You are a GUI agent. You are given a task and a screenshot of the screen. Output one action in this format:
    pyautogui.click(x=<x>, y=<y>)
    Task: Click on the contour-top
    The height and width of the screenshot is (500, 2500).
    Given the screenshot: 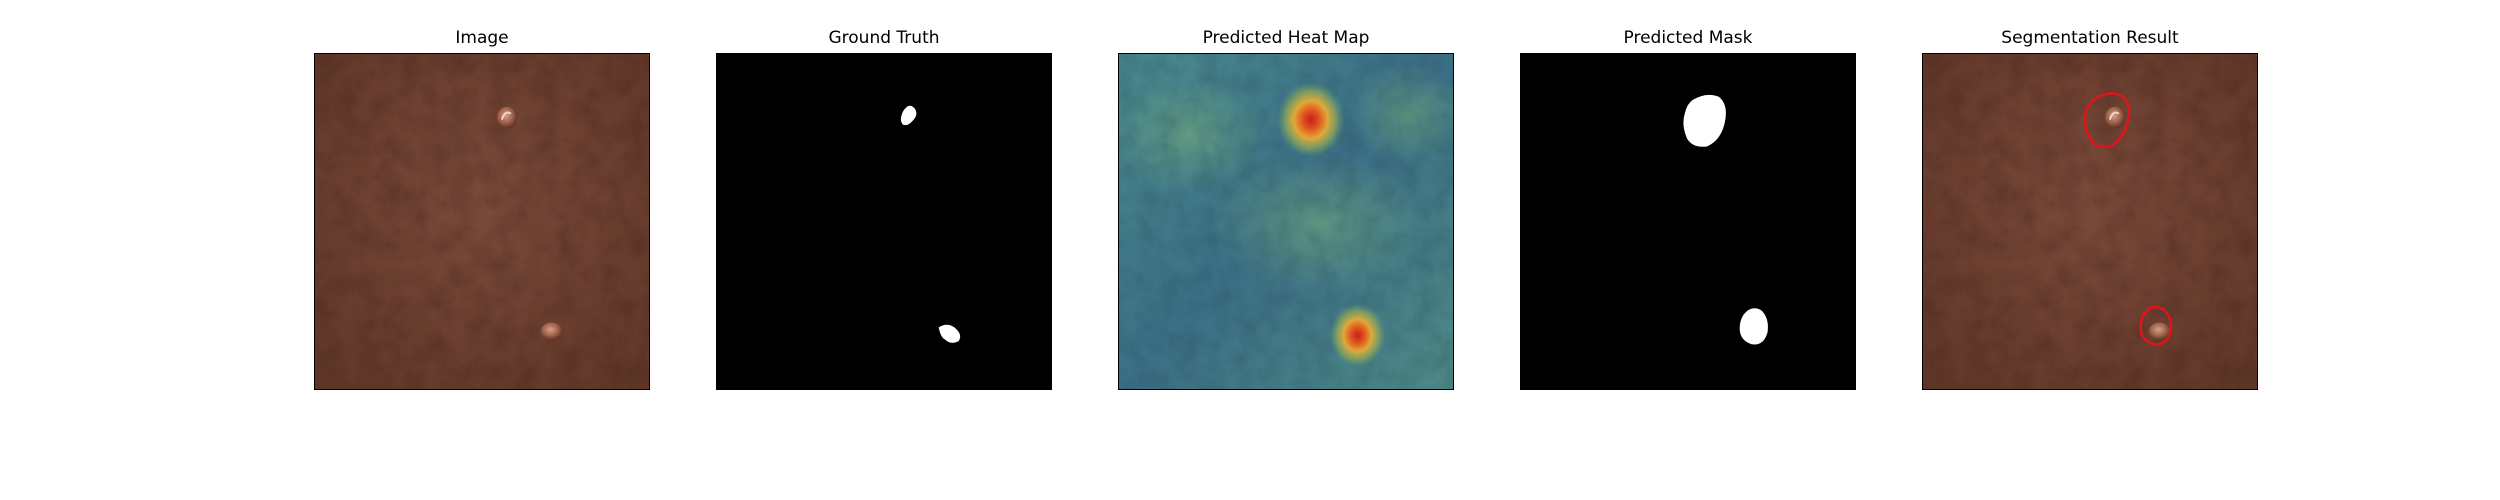 What is the action you would take?
    pyautogui.click(x=2107, y=120)
    